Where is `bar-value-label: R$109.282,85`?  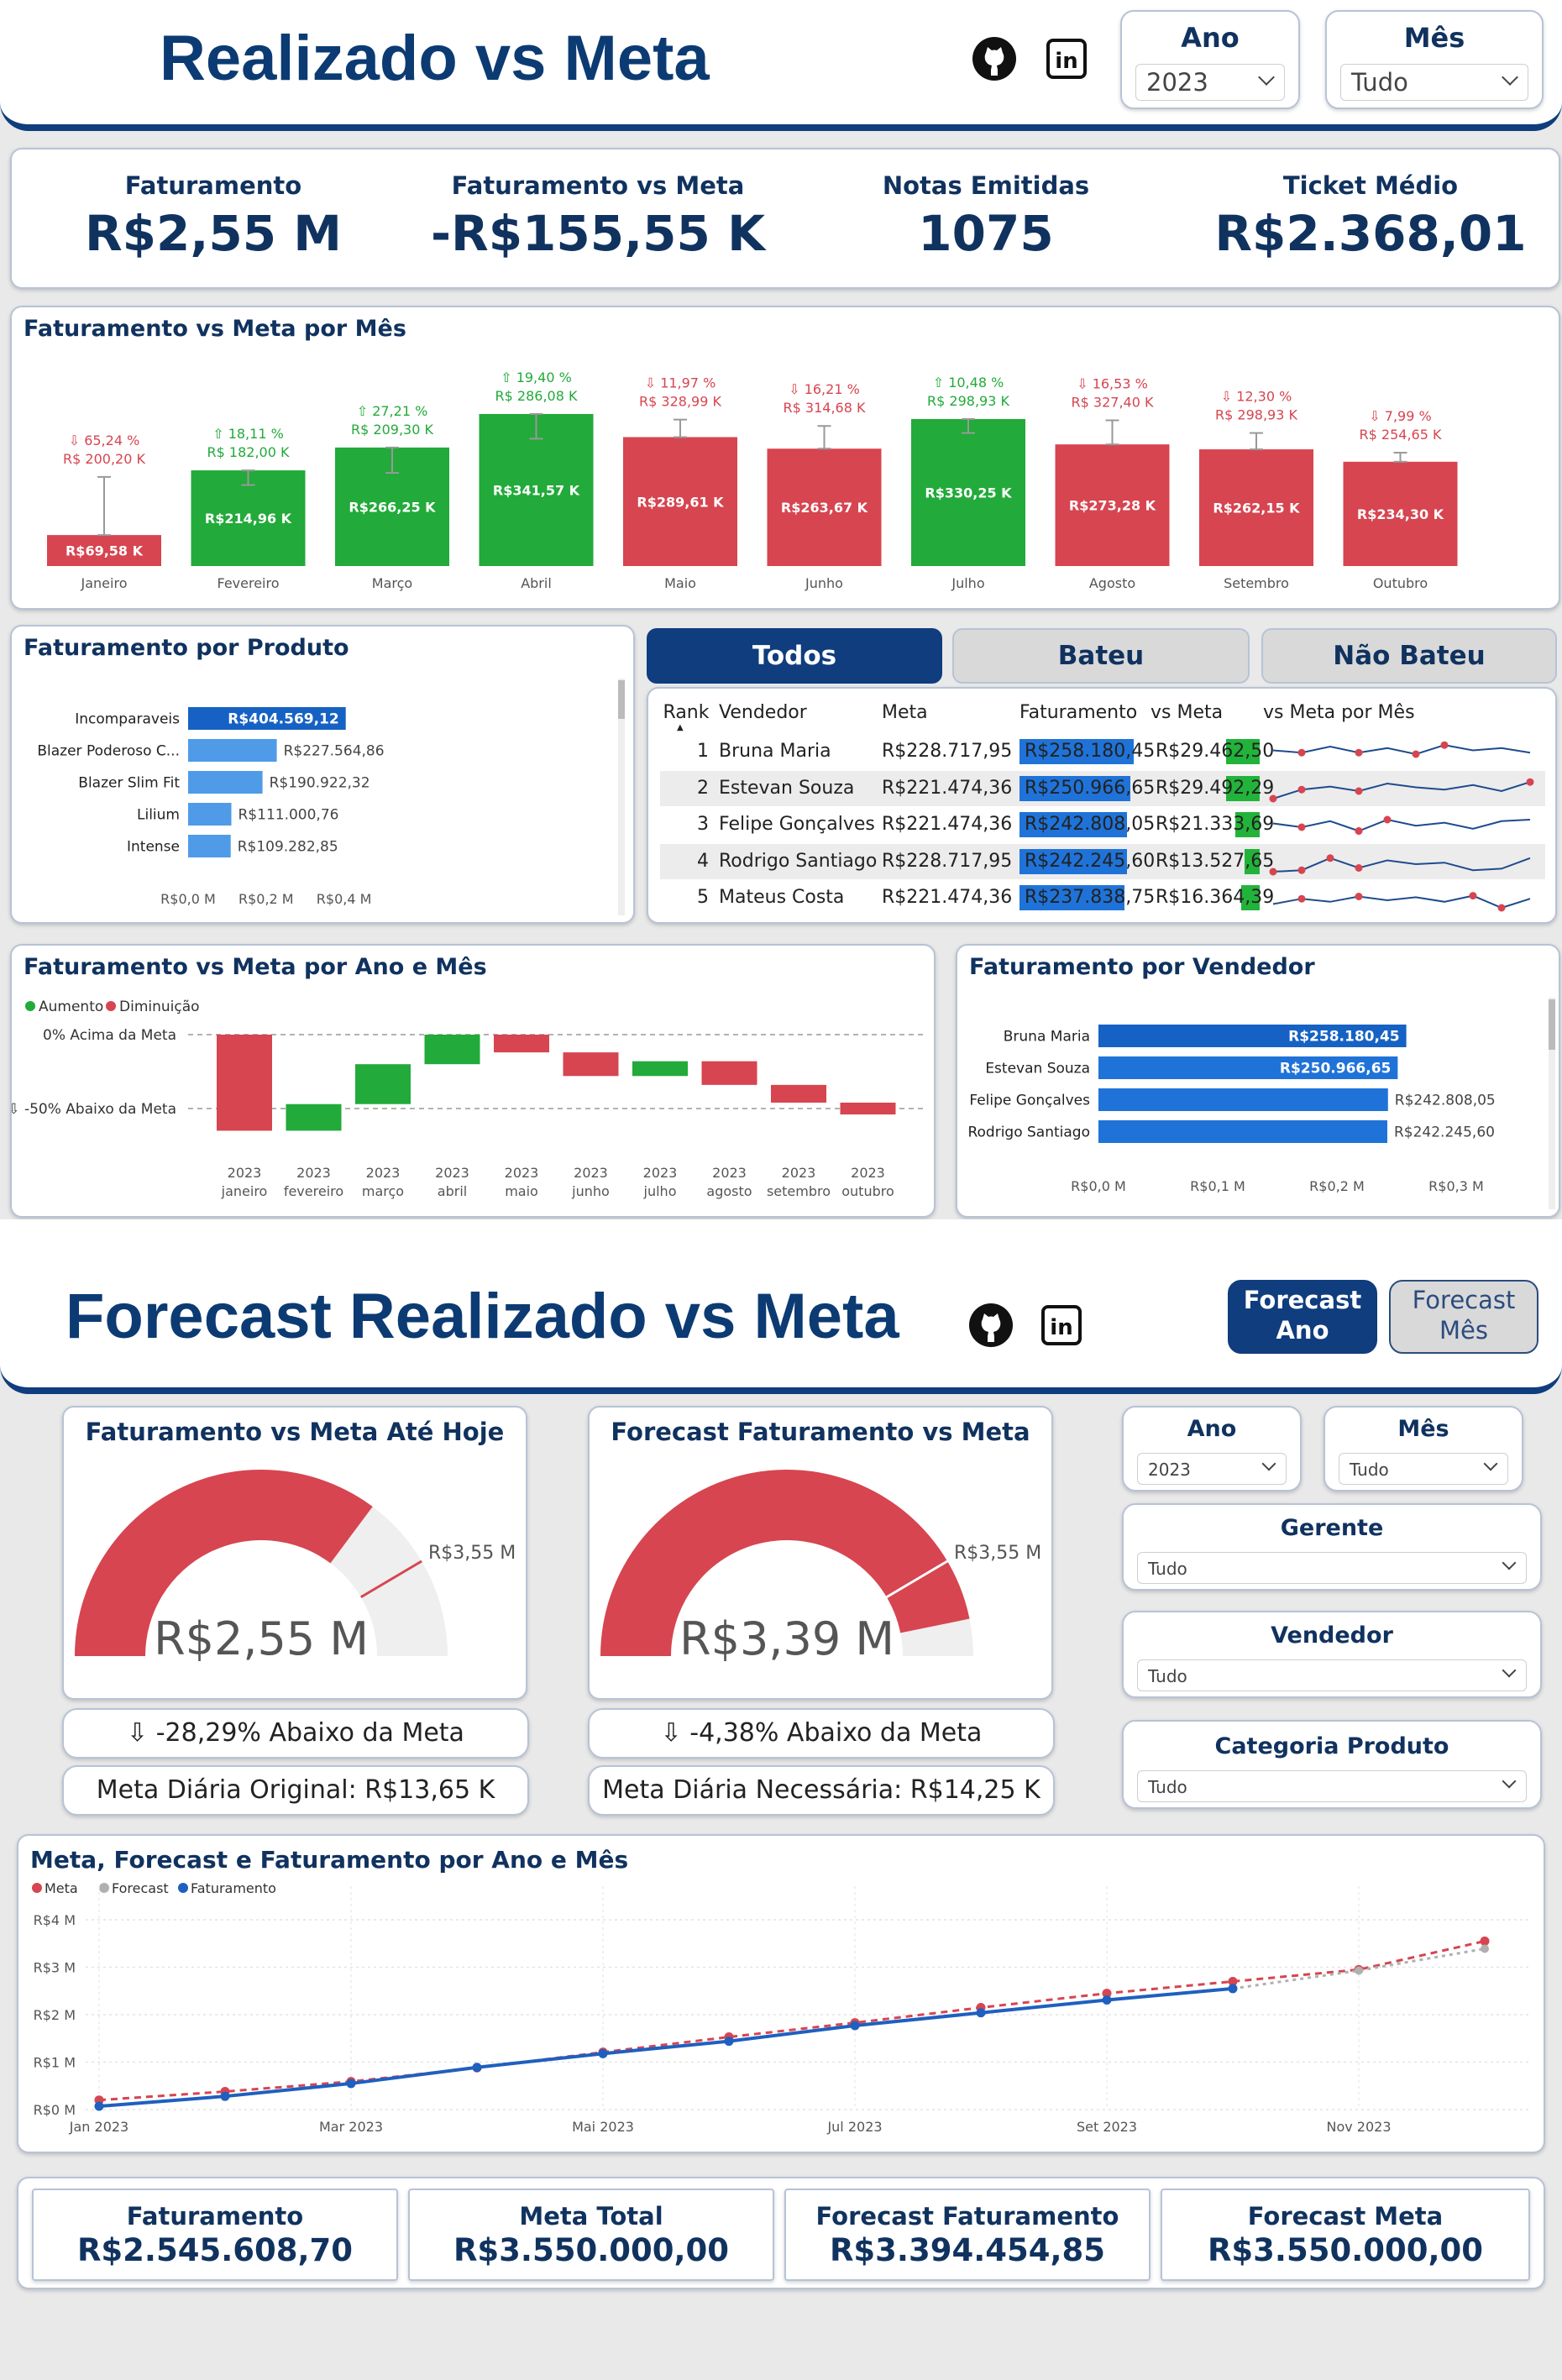 bar-value-label: R$109.282,85 is located at coordinates (288, 847).